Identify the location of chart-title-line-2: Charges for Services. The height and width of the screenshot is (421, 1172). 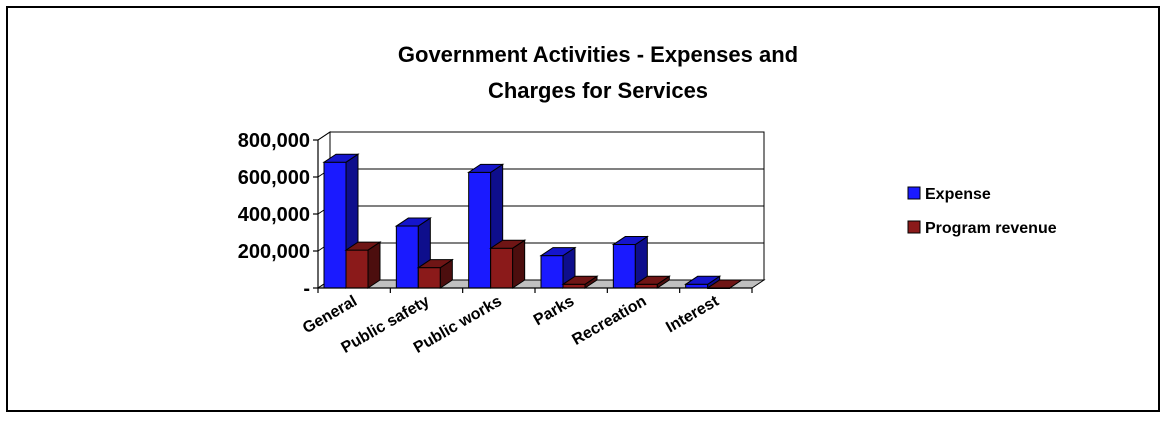
(598, 90).